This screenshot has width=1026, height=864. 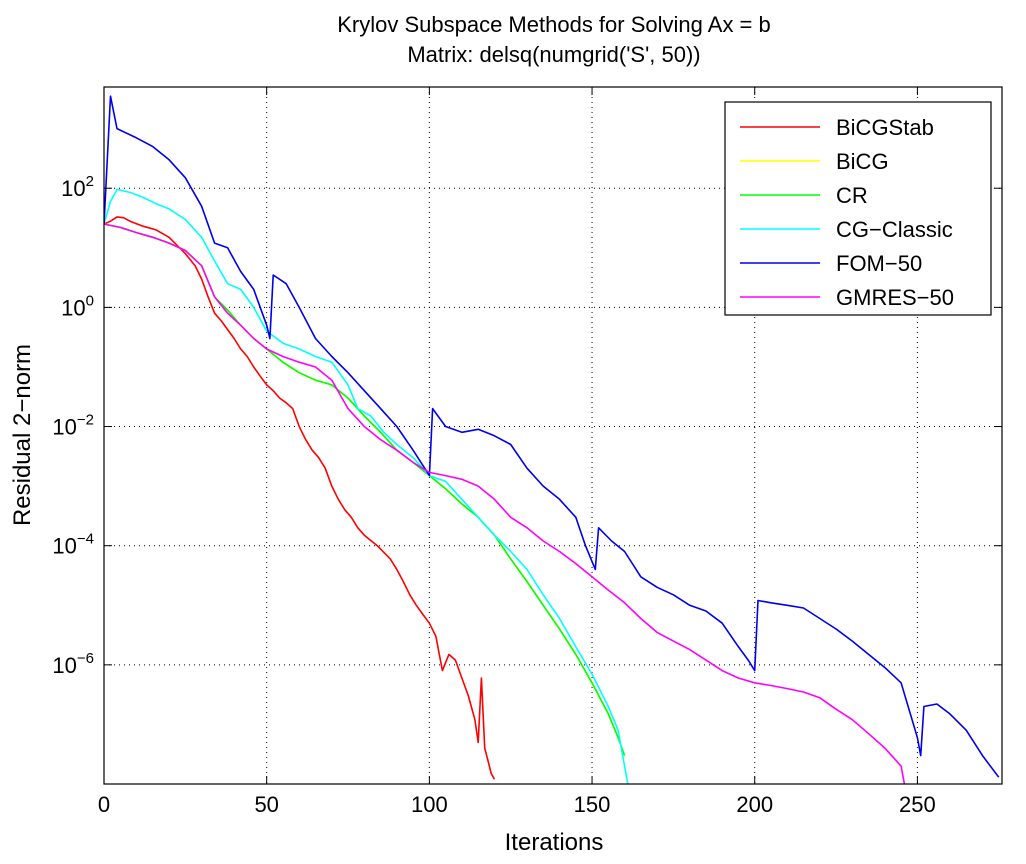 I want to click on x-tick-label: 0, so click(x=104, y=804).